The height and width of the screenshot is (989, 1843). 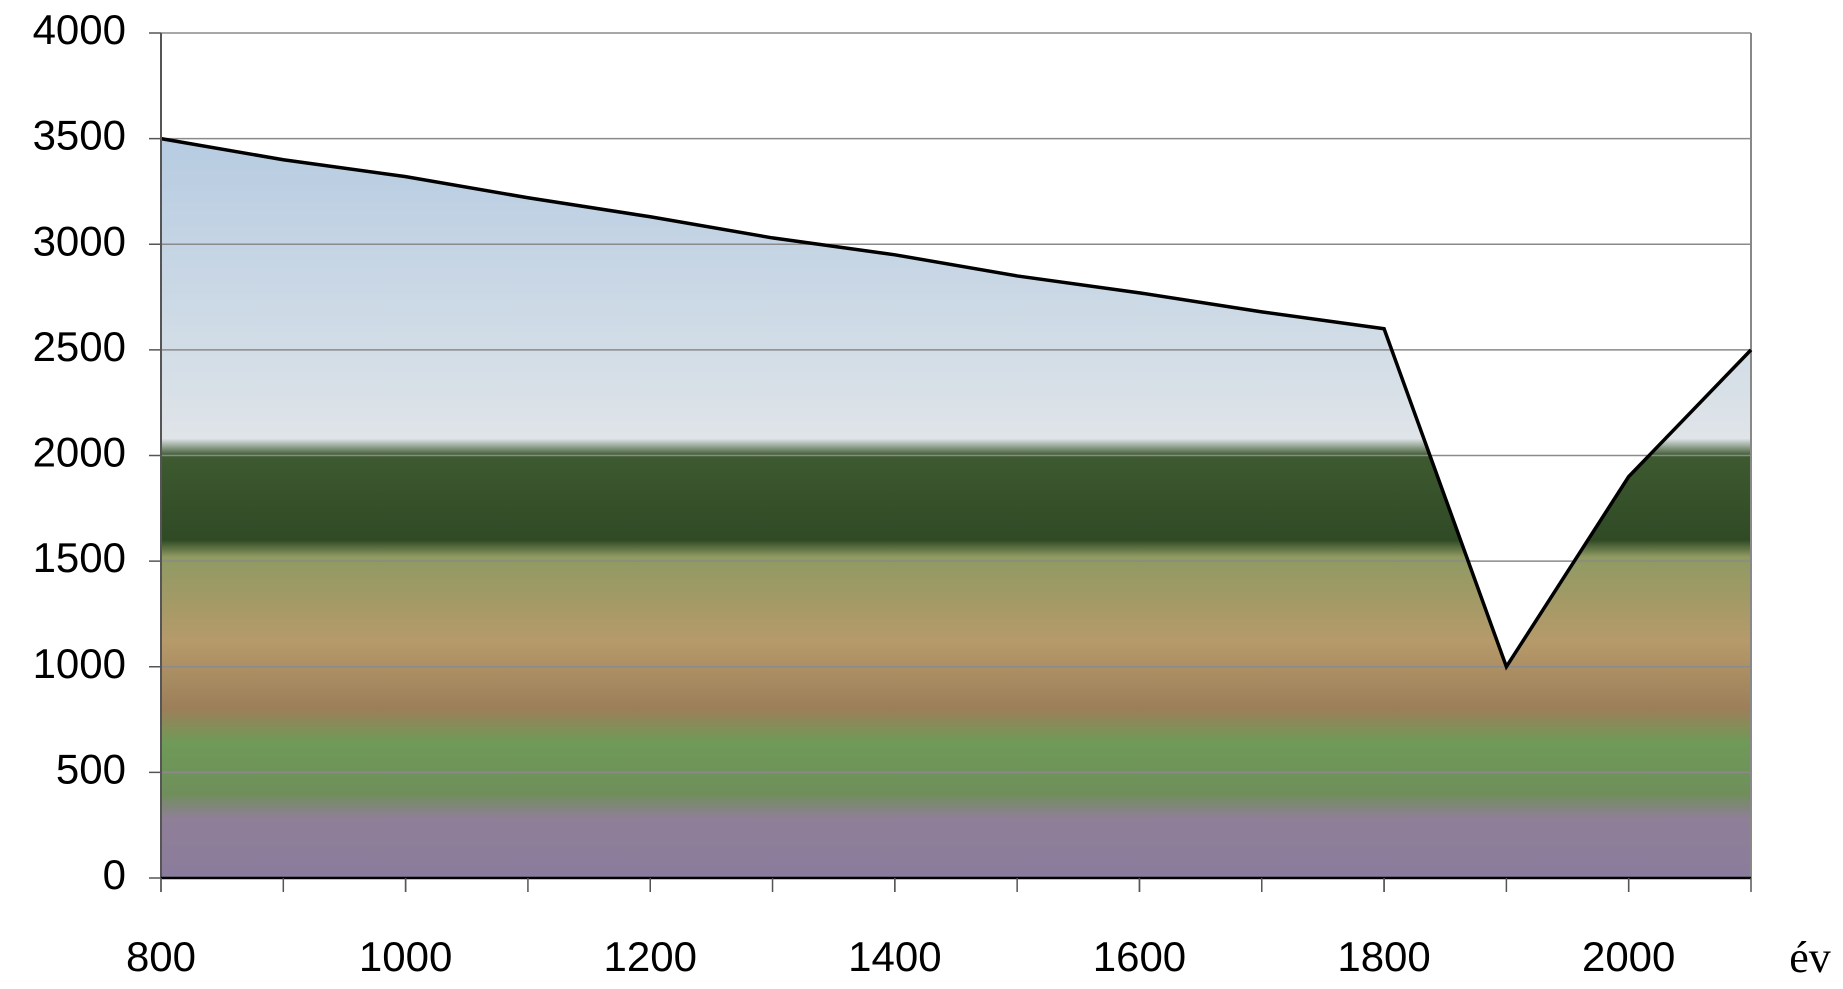 I want to click on y-tick-label: 0, so click(x=114, y=874).